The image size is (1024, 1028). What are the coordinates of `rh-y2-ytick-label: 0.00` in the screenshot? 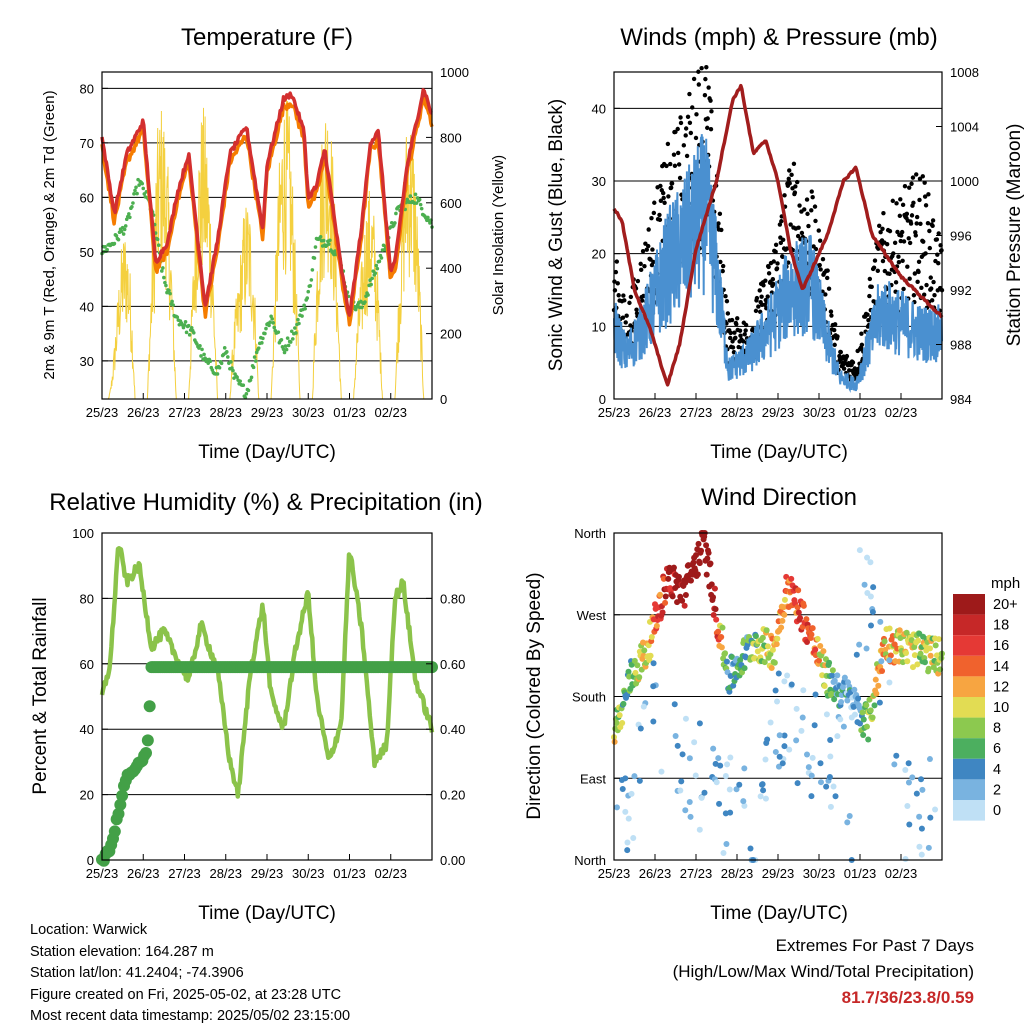 It's located at (452, 860).